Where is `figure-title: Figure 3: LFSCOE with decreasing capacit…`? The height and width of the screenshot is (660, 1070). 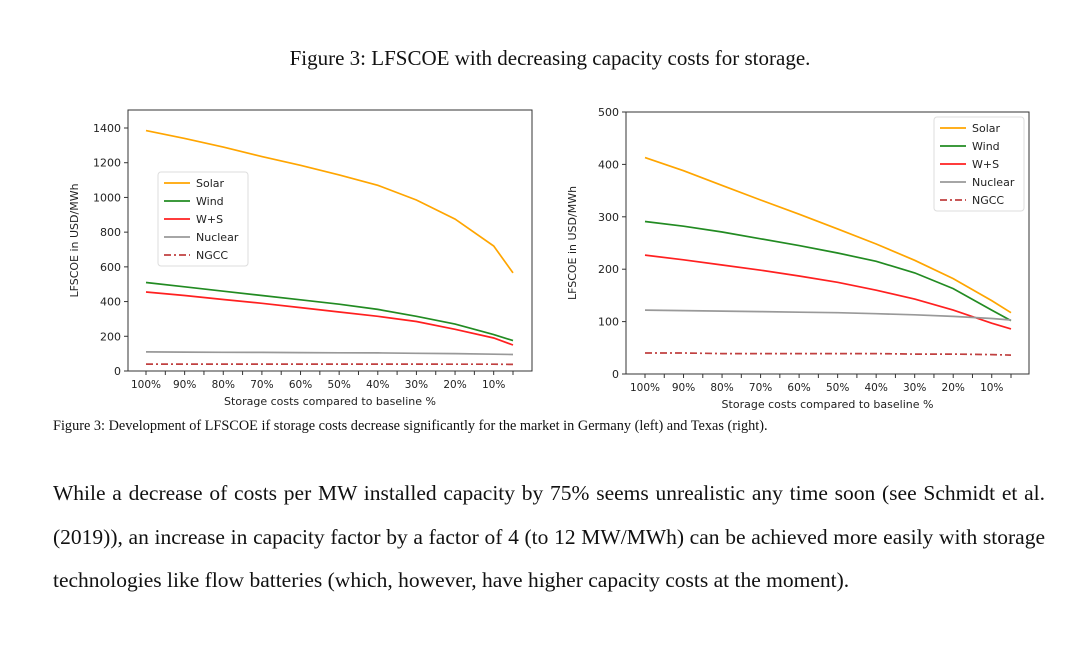
figure-title: Figure 3: LFSCOE with decreasing capacit… is located at coordinates (550, 58).